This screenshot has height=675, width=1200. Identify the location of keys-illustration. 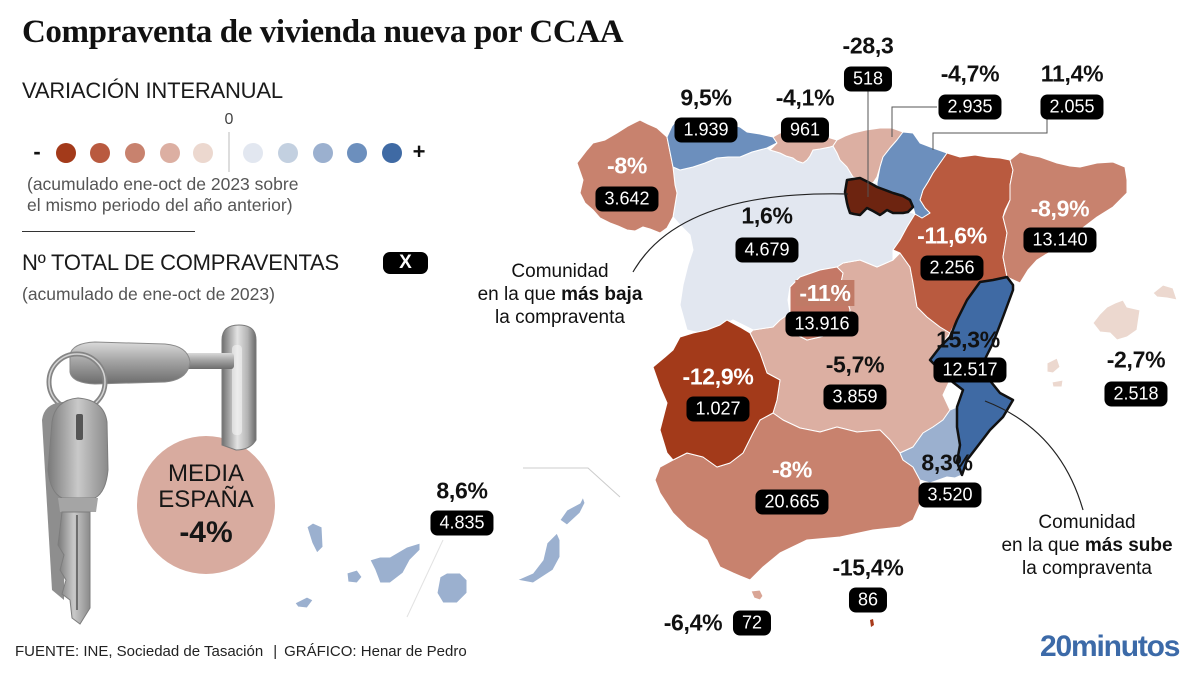
(149, 474).